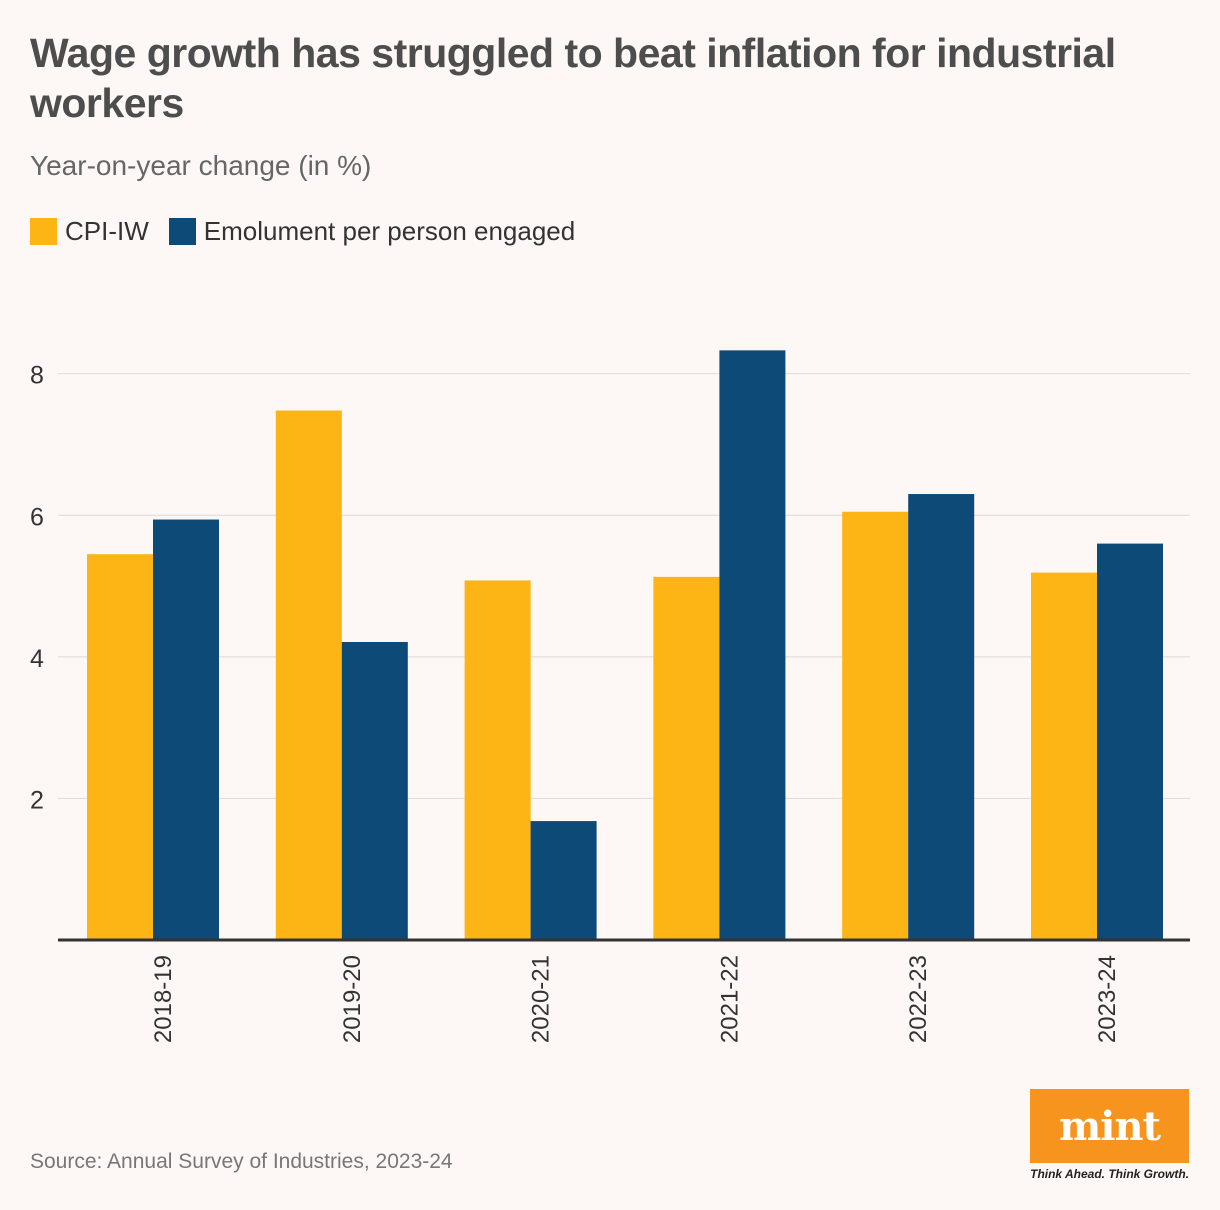  What do you see at coordinates (729, 999) in the screenshot?
I see `x-tick-label: 2021-22` at bounding box center [729, 999].